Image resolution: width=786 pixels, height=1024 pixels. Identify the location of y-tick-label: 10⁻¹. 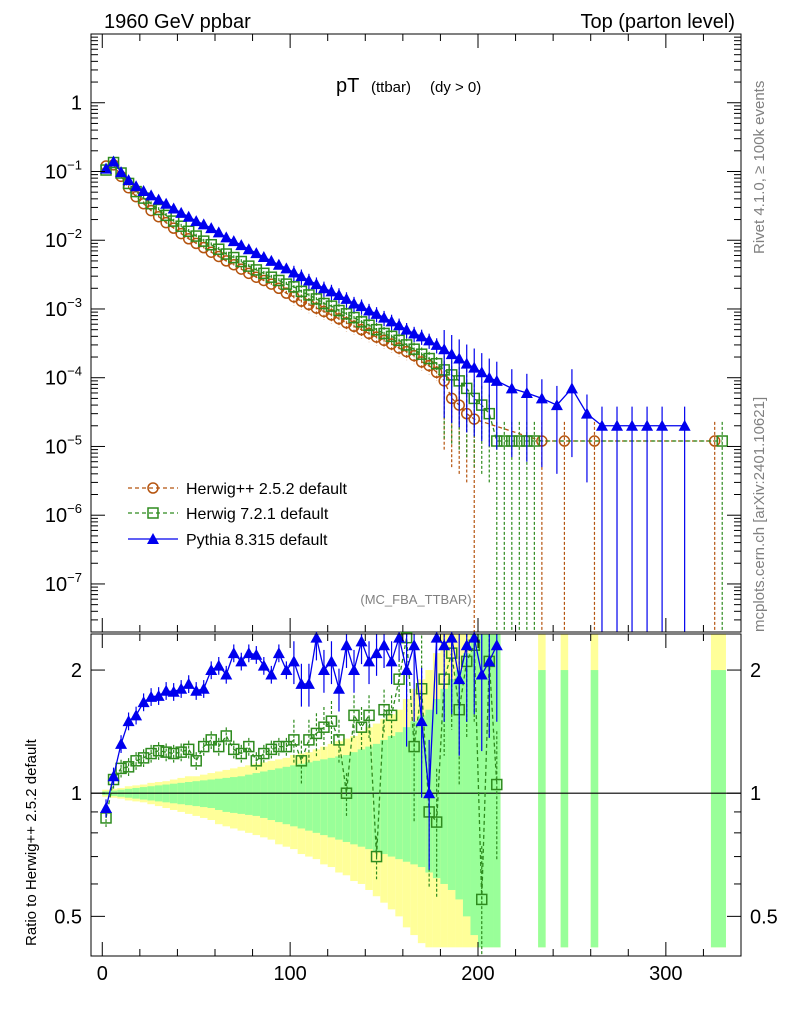
(63, 170).